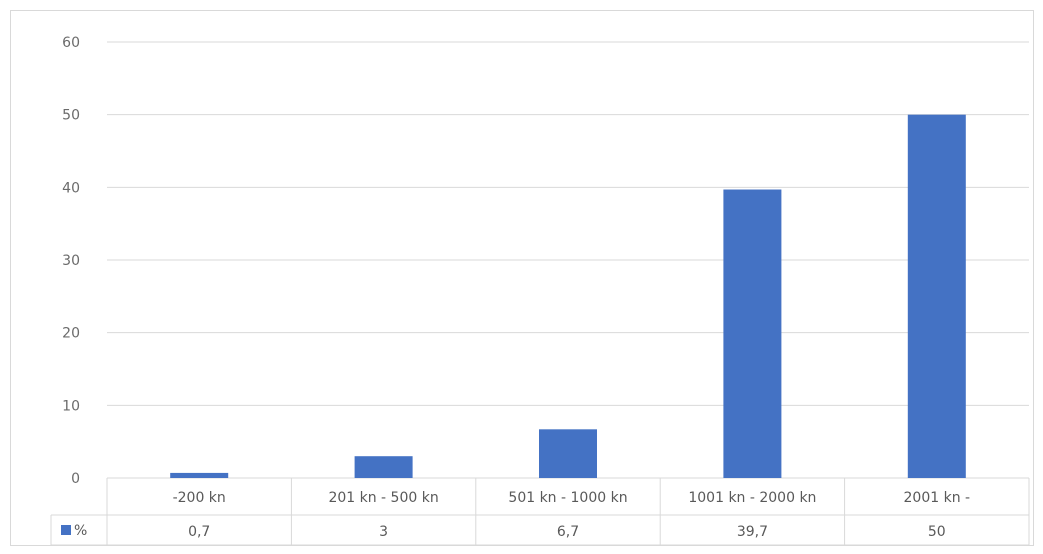  I want to click on y-tick-label: 40, so click(71, 188).